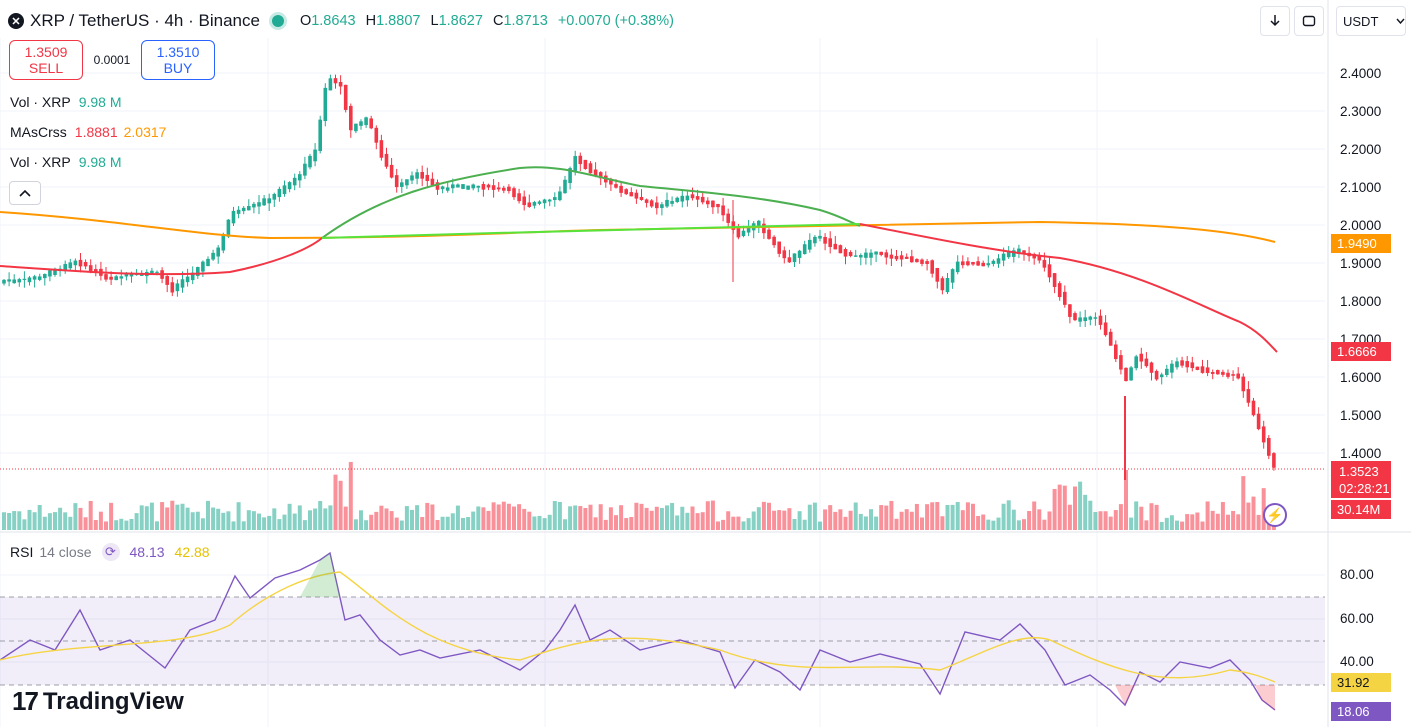 Image resolution: width=1411 pixels, height=727 pixels. I want to click on volume-legend-1: Vol · XRP 9.98 M, so click(66, 102).